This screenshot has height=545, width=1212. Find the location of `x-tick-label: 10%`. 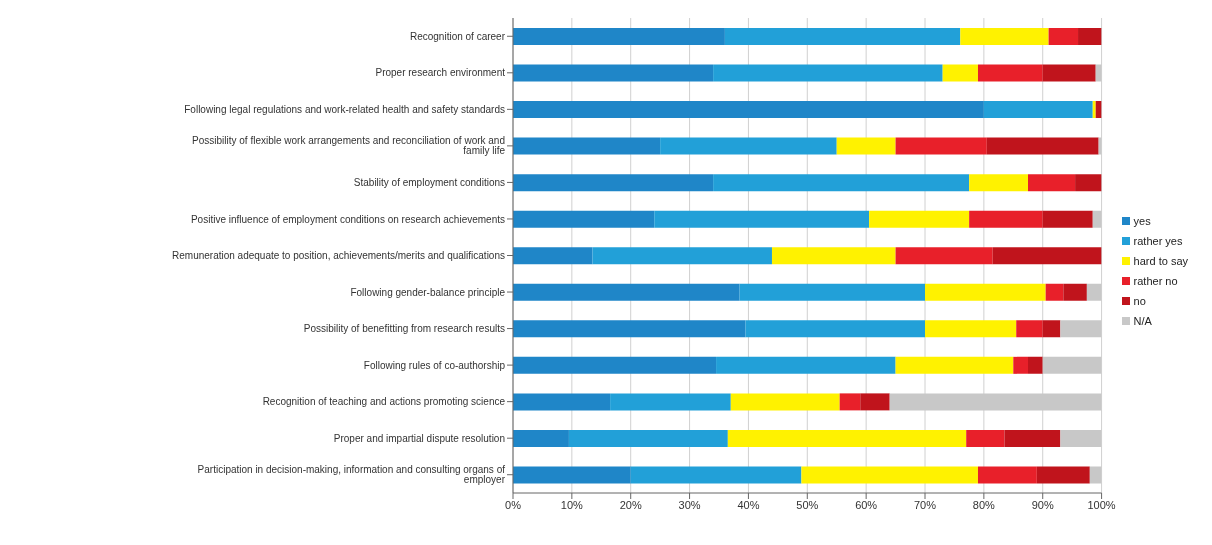

x-tick-label: 10% is located at coordinates (572, 504).